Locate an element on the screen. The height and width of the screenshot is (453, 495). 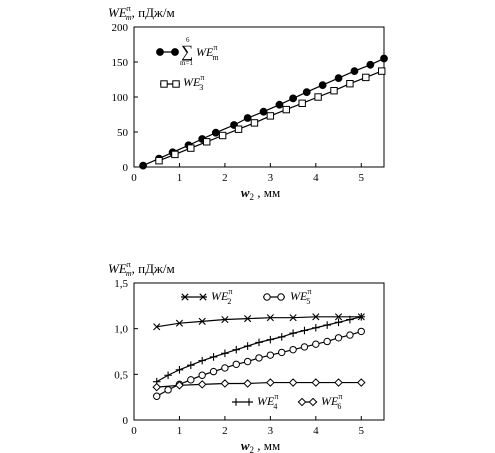
legend-label-0: WEπ m is located at coordinates (207, 52).